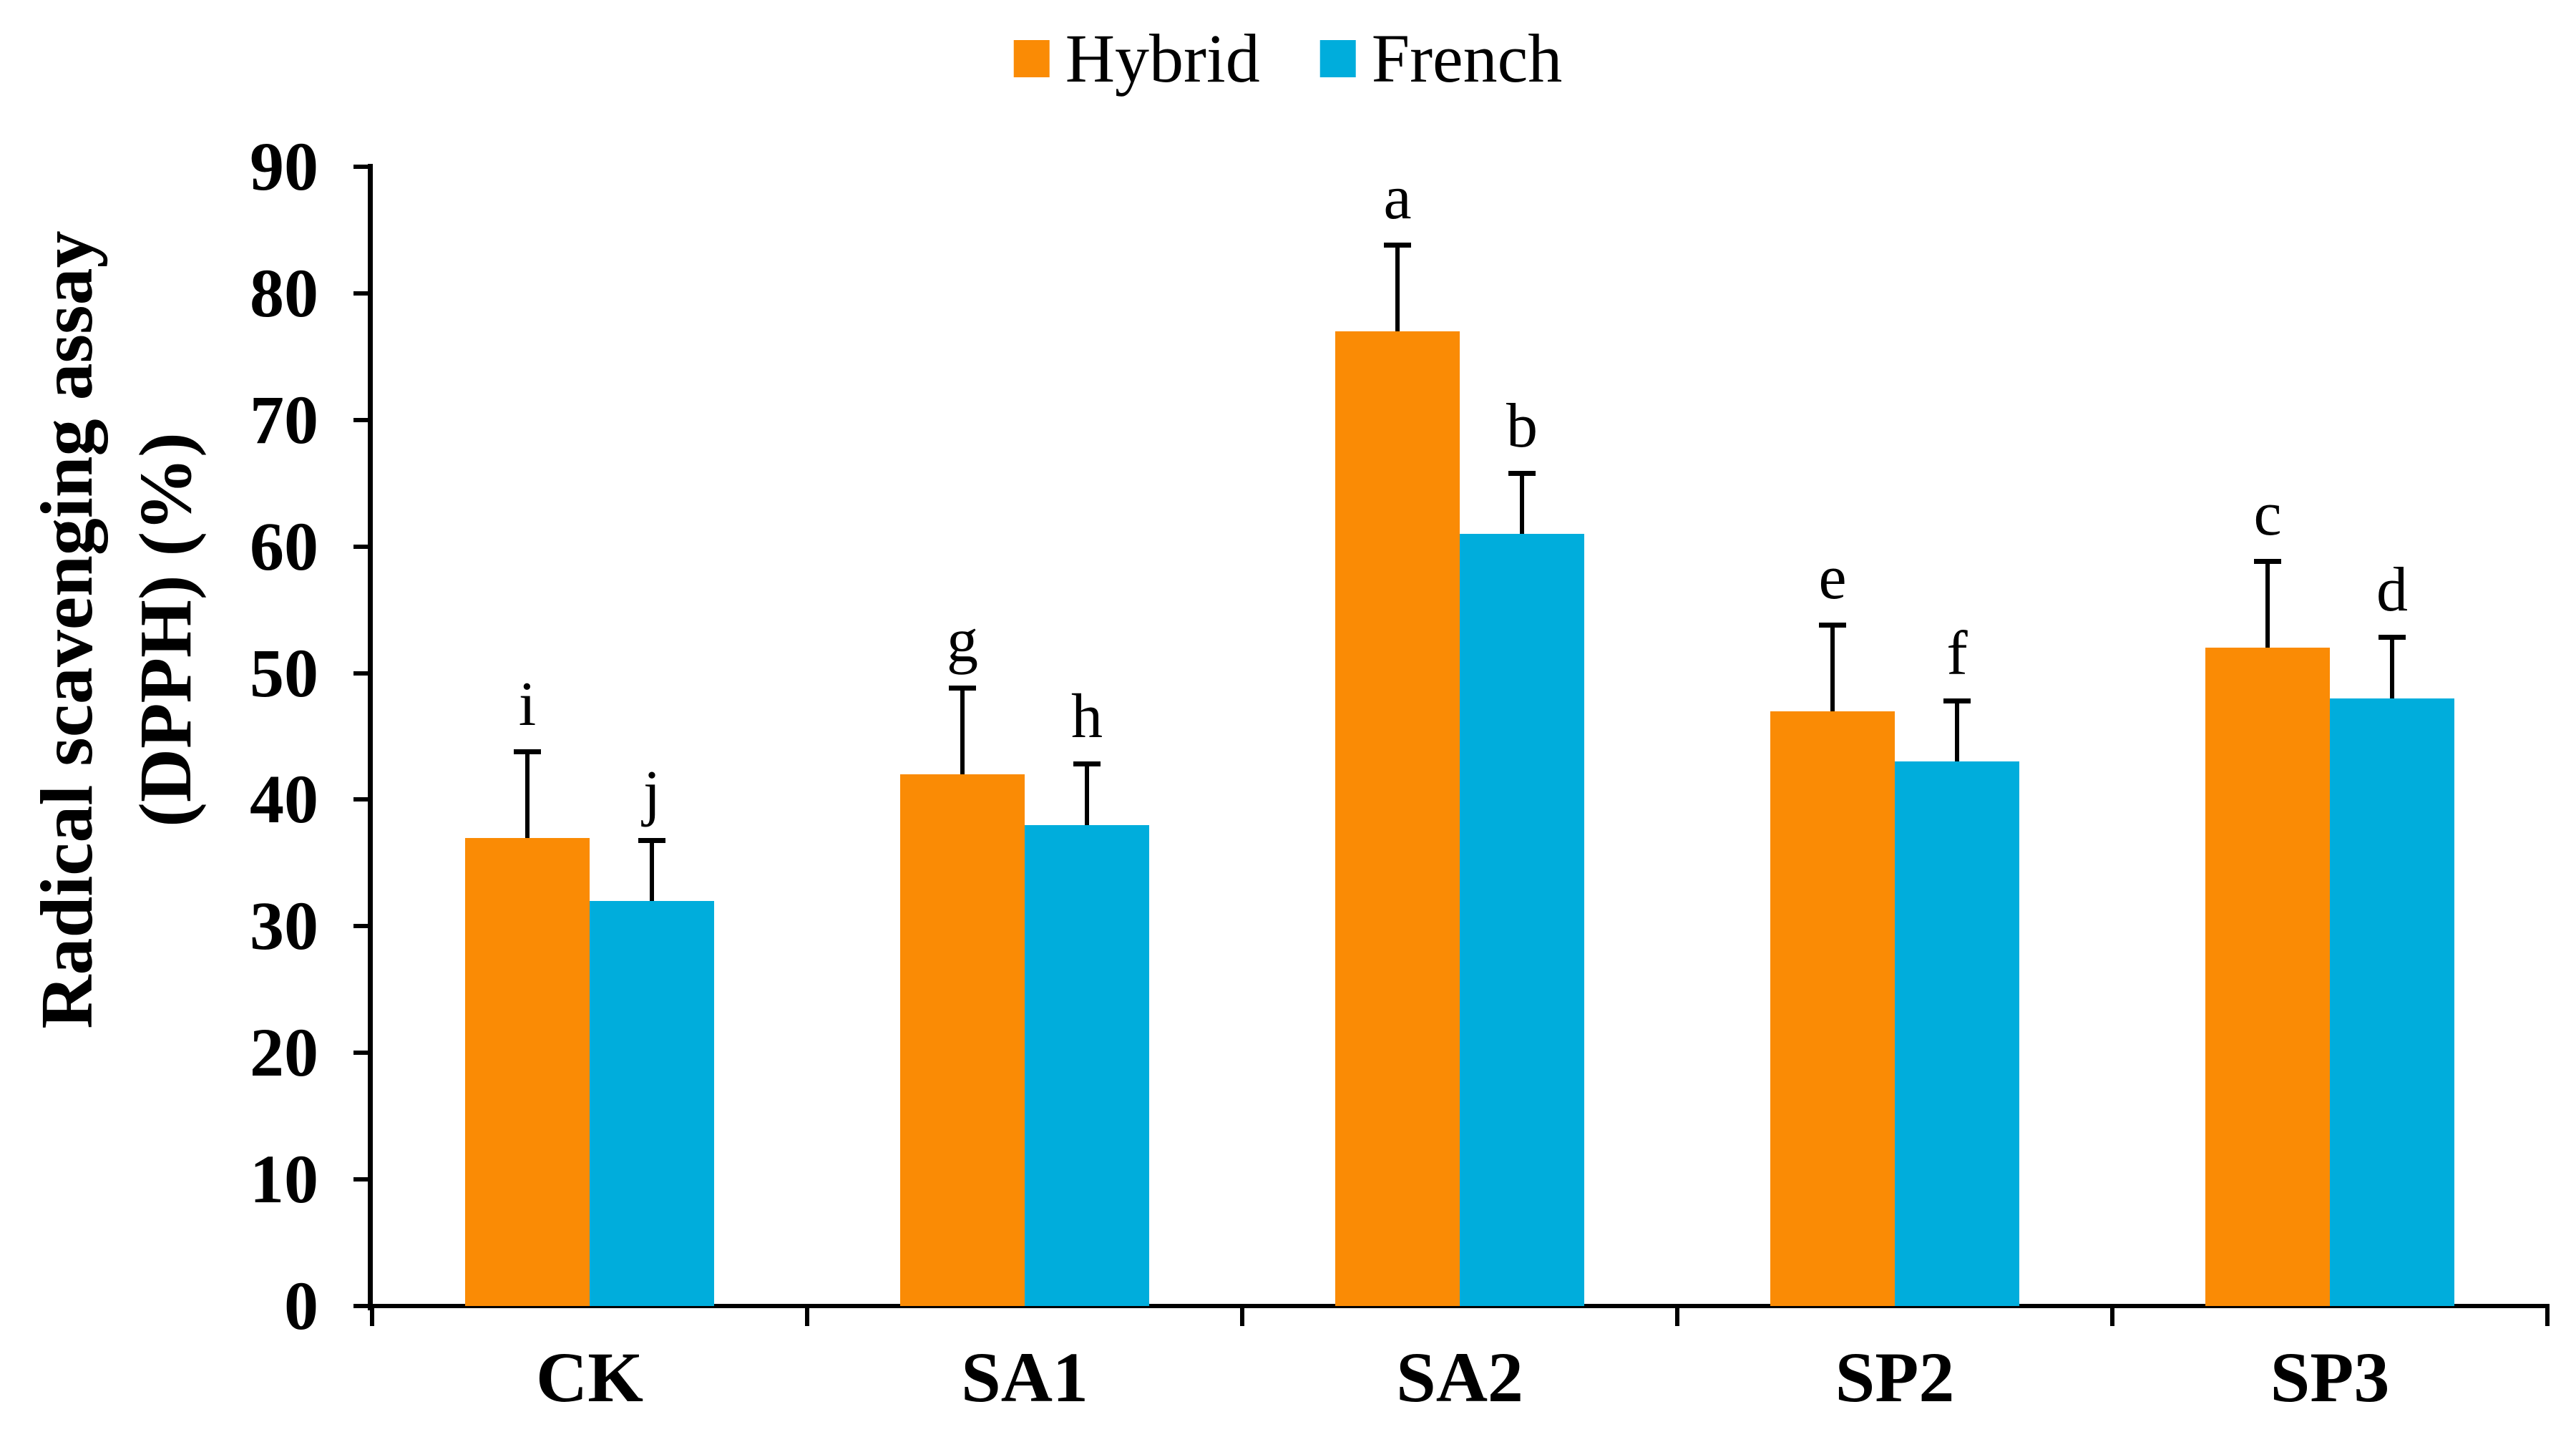 Image resolution: width=2576 pixels, height=1447 pixels. What do you see at coordinates (284, 166) in the screenshot?
I see `y-tick-label: 90` at bounding box center [284, 166].